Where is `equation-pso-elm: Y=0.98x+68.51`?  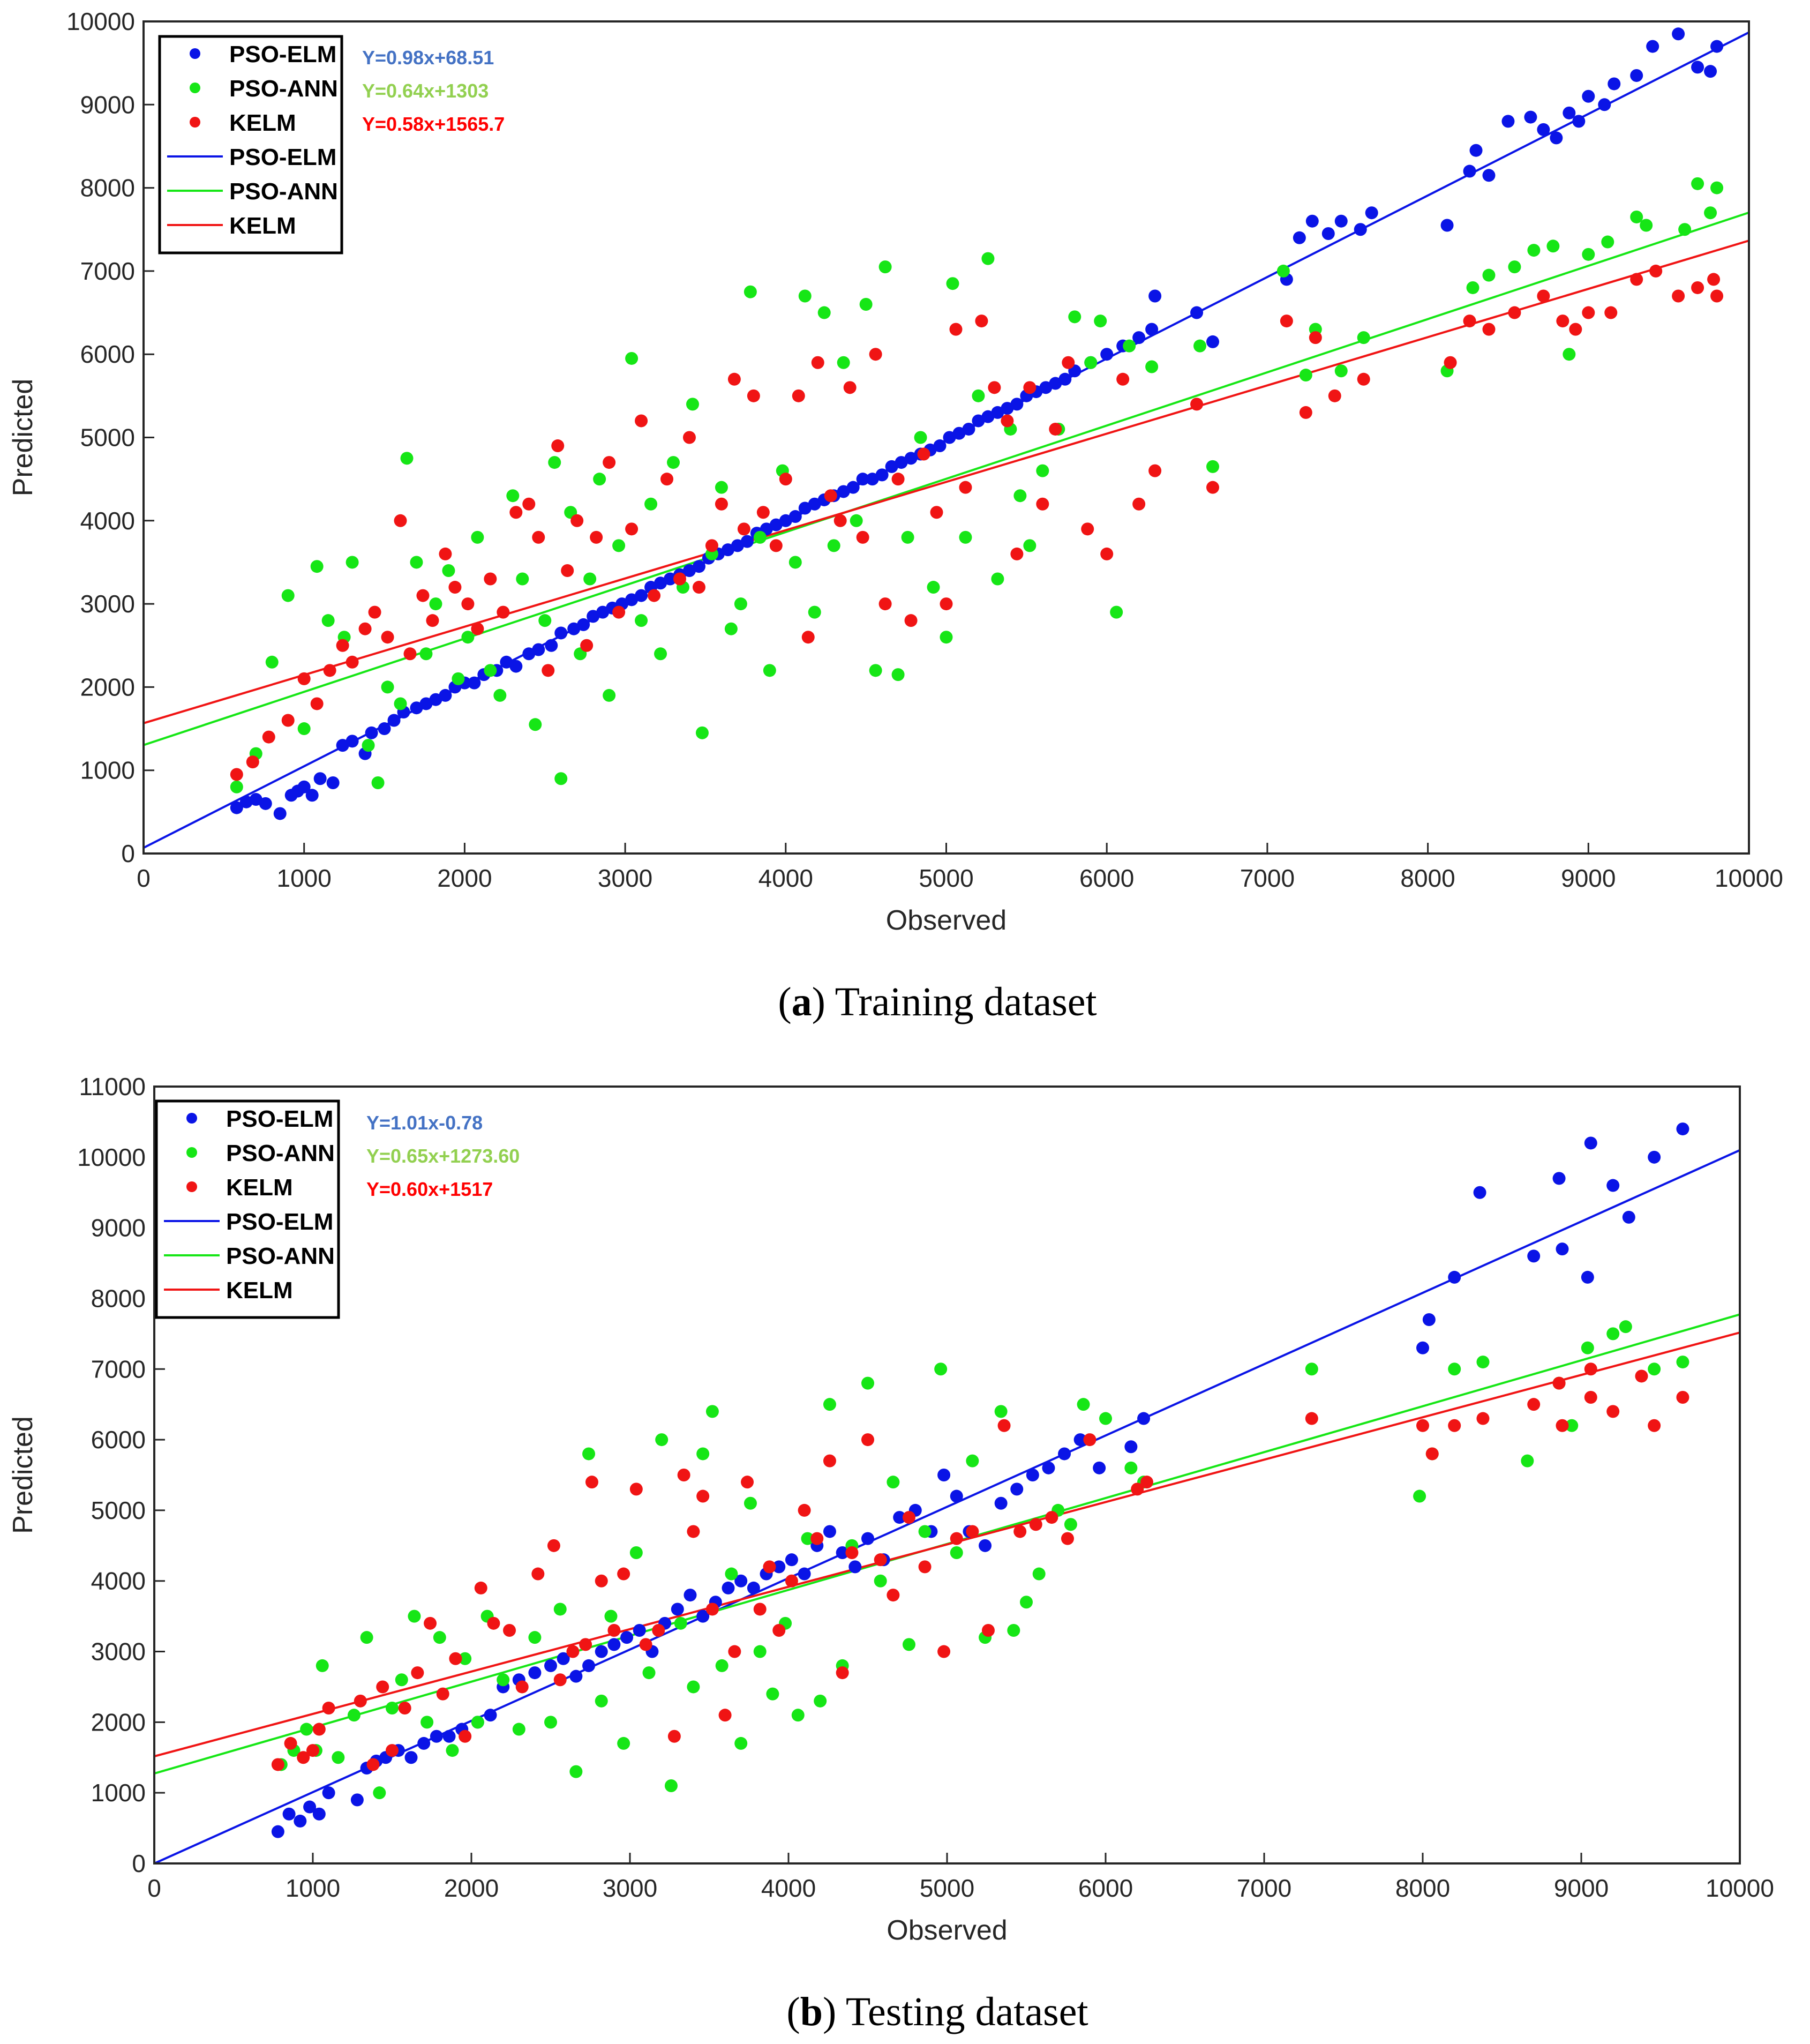
equation-pso-elm: Y=0.98x+68.51 is located at coordinates (428, 58).